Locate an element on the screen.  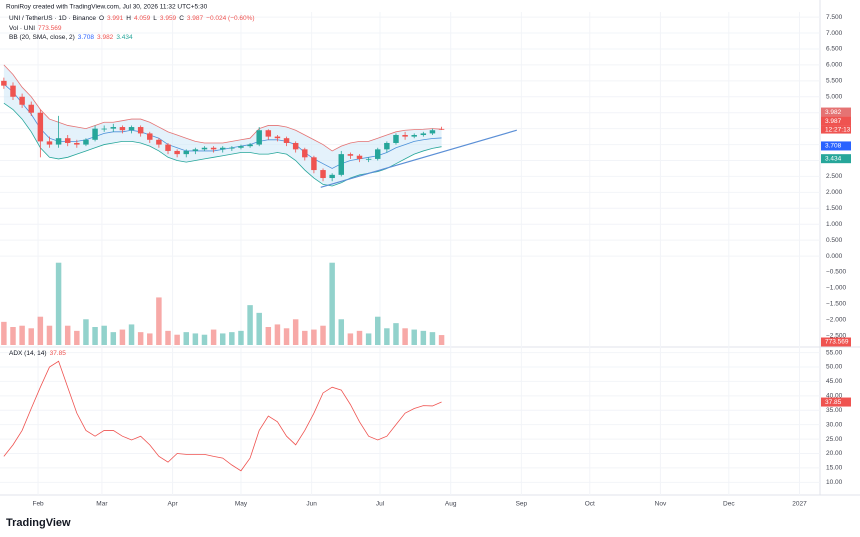
adx-line is located at coordinates (222, 416).